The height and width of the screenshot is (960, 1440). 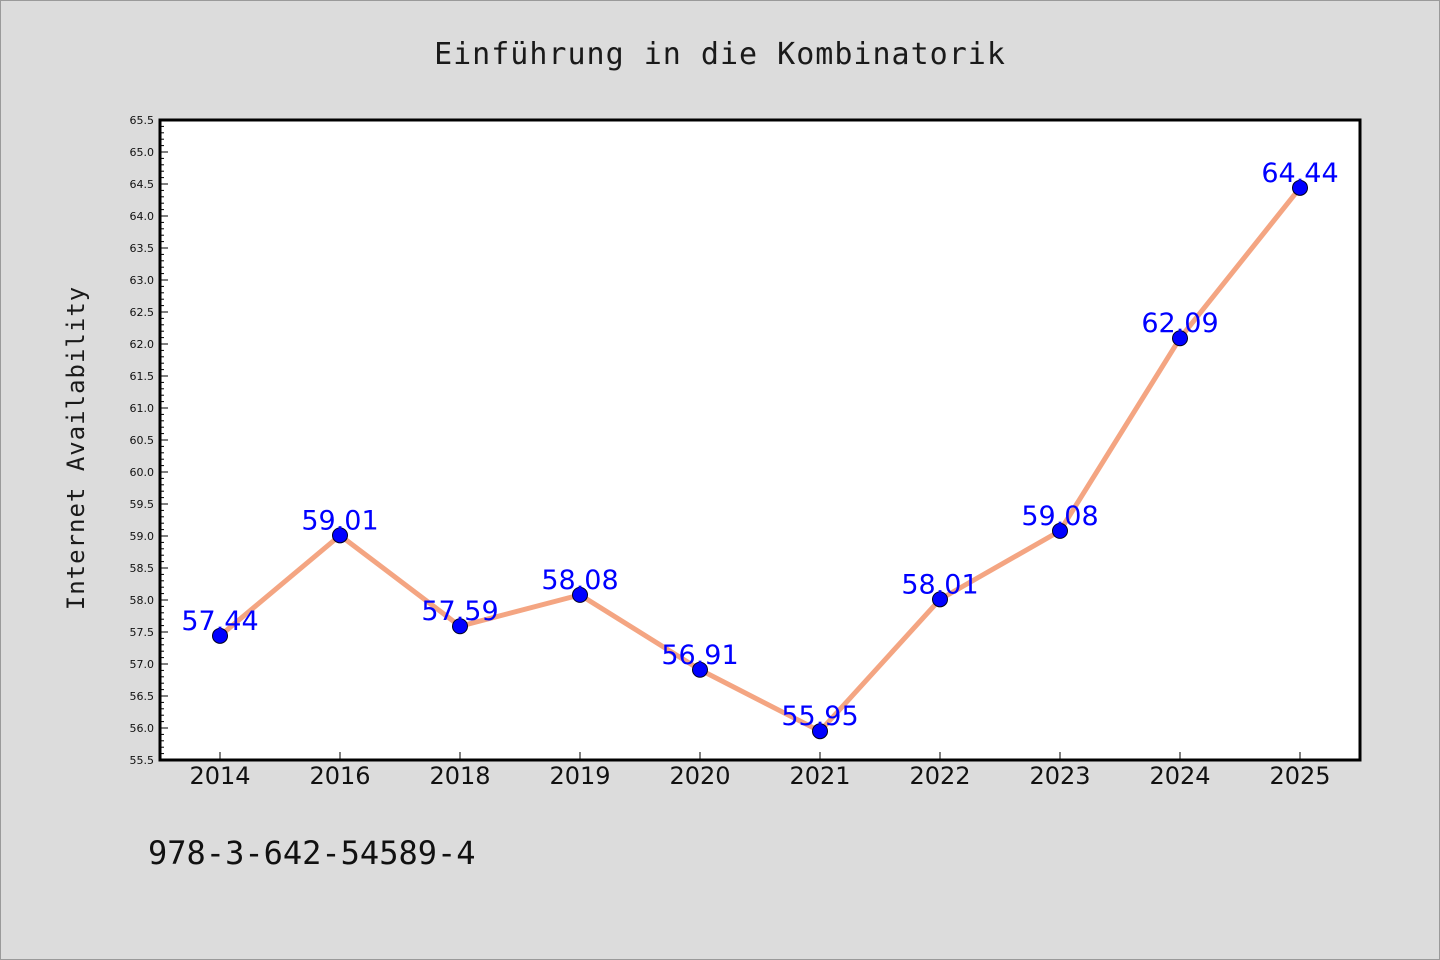 I want to click on data-label: 62.09, so click(x=1179, y=323).